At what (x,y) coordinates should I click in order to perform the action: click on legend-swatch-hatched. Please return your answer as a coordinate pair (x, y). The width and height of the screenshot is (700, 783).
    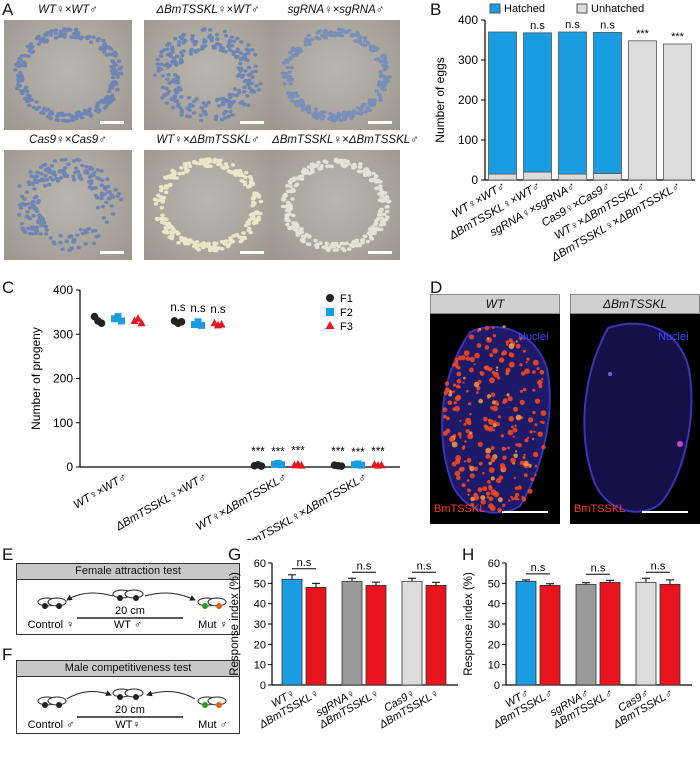
    Looking at the image, I should click on (495, 8).